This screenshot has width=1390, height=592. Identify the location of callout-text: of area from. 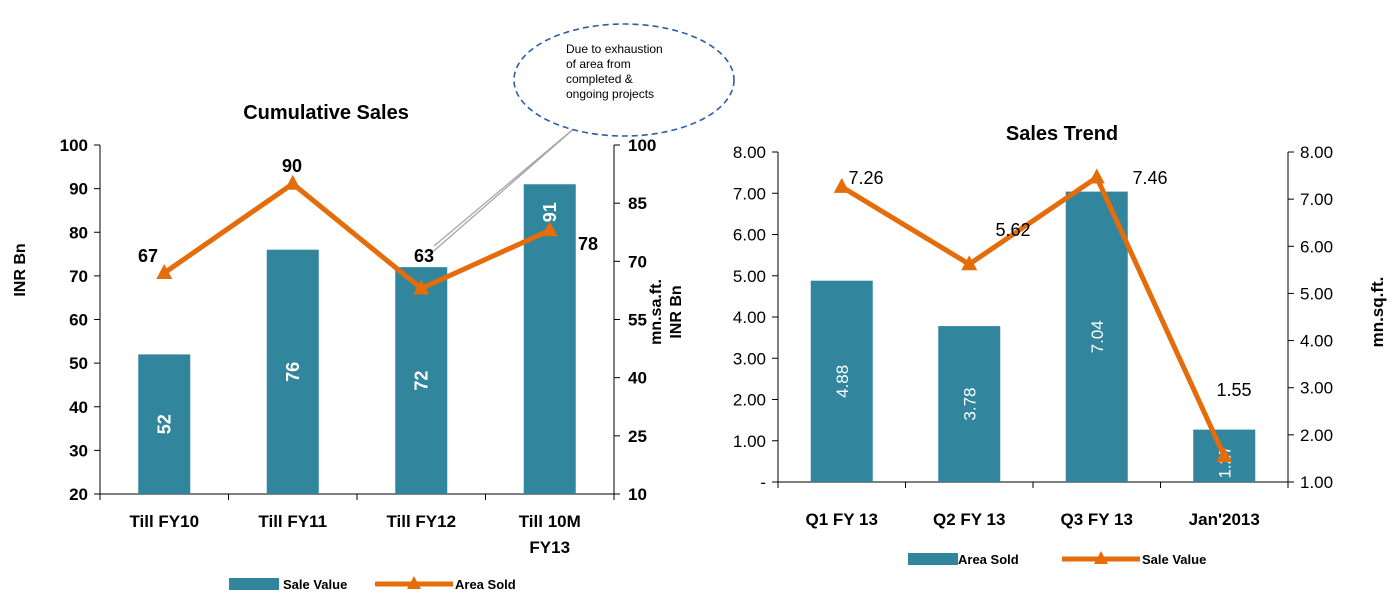
(598, 64).